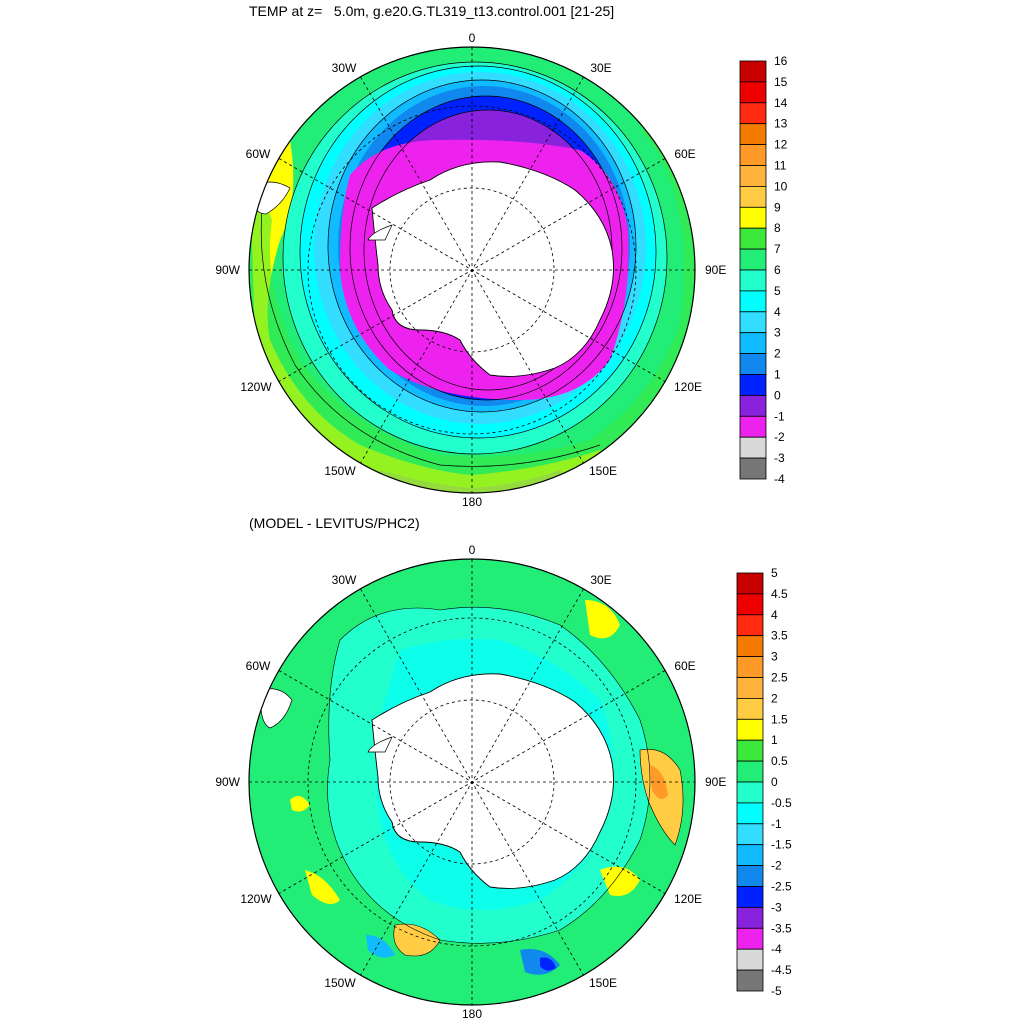 The height and width of the screenshot is (1024, 1024). I want to click on colorbar-tick-label: -3.5, so click(781, 928).